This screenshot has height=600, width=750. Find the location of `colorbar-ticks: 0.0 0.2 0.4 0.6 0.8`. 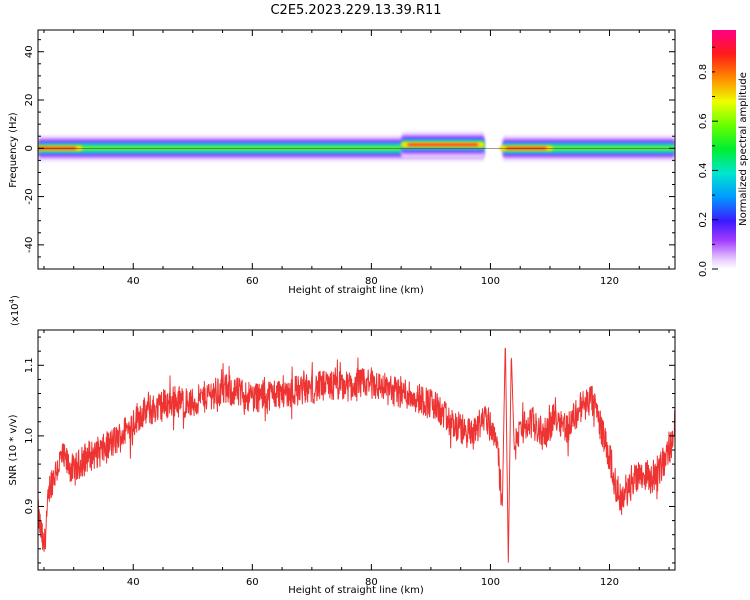

colorbar-ticks: 0.0 0.2 0.4 0.6 0.8 is located at coordinates (708, 161).